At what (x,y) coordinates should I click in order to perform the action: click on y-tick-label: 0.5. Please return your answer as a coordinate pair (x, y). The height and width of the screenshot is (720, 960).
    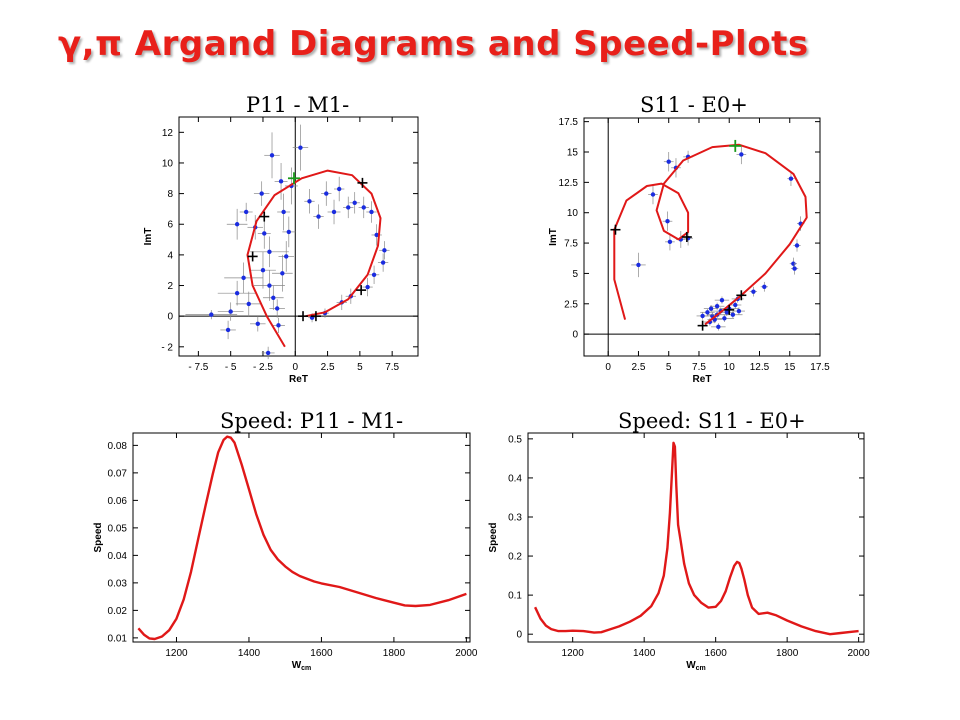
    Looking at the image, I should click on (515, 439).